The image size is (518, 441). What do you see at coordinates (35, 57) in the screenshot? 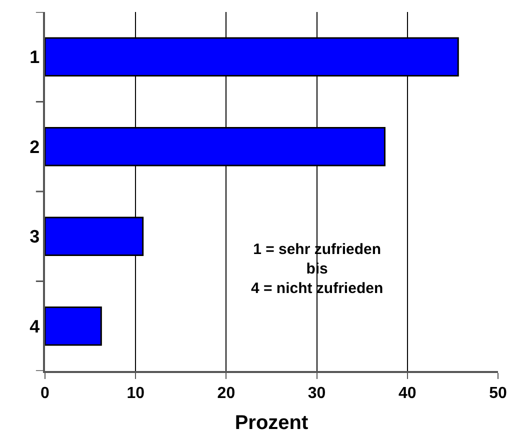
I see `y-tick-label: 1` at bounding box center [35, 57].